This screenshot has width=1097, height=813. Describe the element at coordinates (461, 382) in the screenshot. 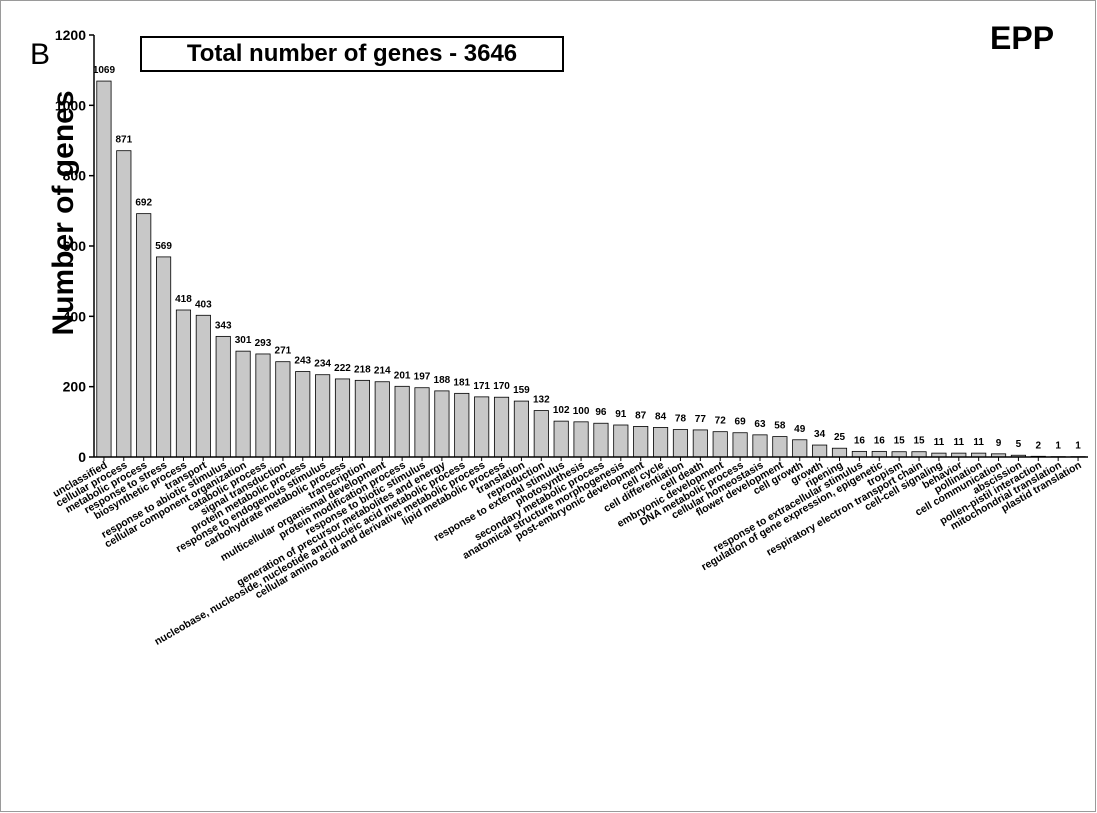

I see `data-label: 181` at that location.